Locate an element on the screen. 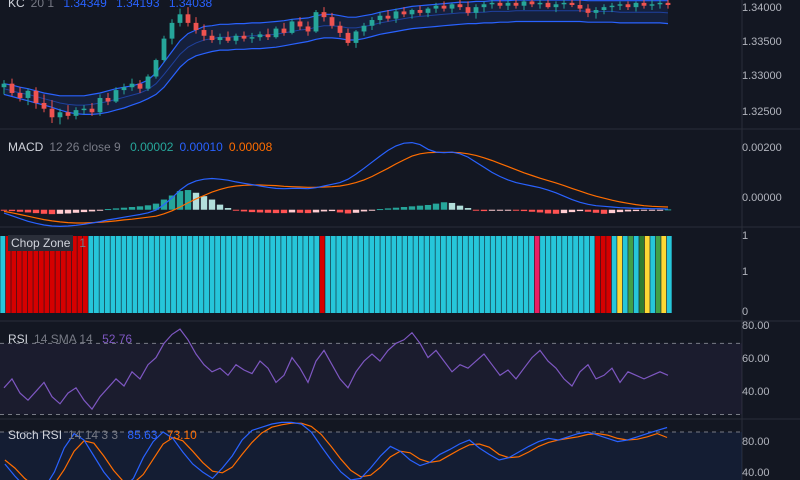  price-axis-label: 1.33000 is located at coordinates (762, 76).